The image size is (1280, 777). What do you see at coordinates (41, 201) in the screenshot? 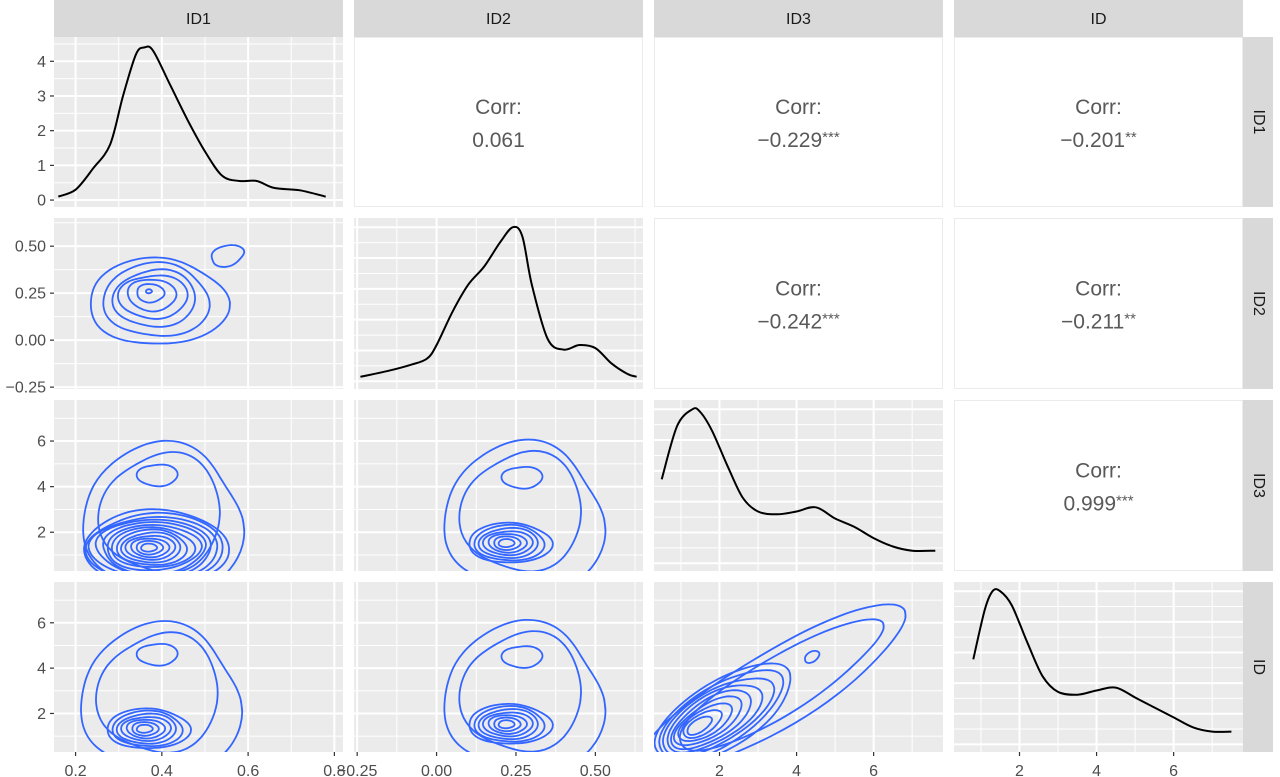
I see `y-tick-label: 0` at bounding box center [41, 201].